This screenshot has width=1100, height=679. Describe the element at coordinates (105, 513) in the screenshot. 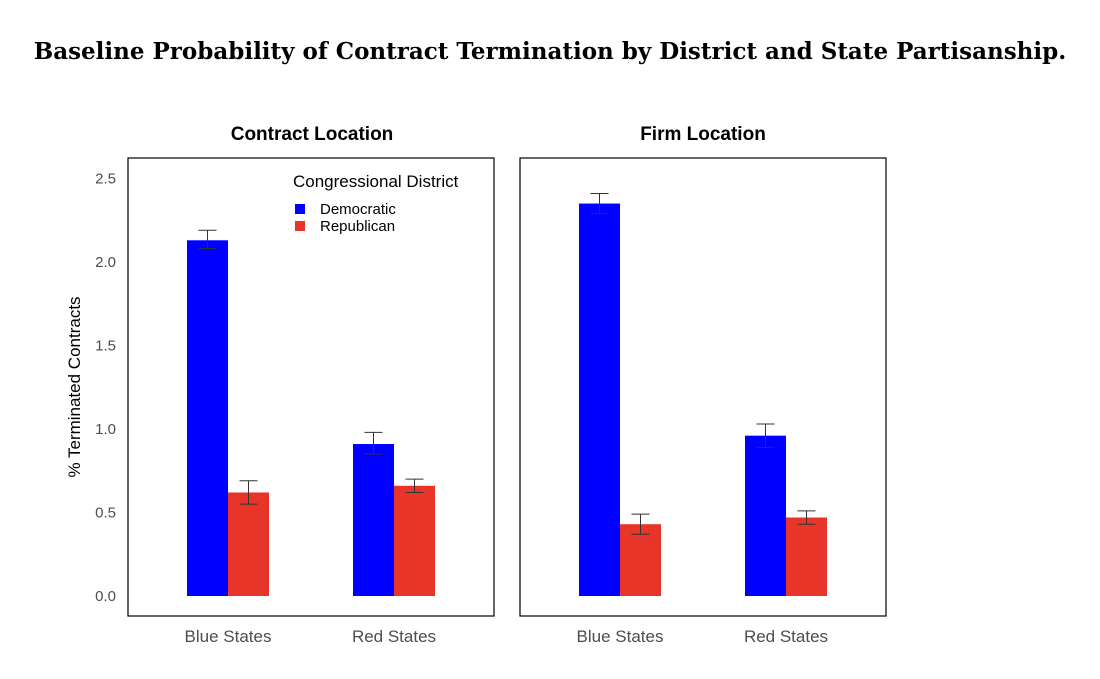

I see `y-tick-label: 0.5` at that location.